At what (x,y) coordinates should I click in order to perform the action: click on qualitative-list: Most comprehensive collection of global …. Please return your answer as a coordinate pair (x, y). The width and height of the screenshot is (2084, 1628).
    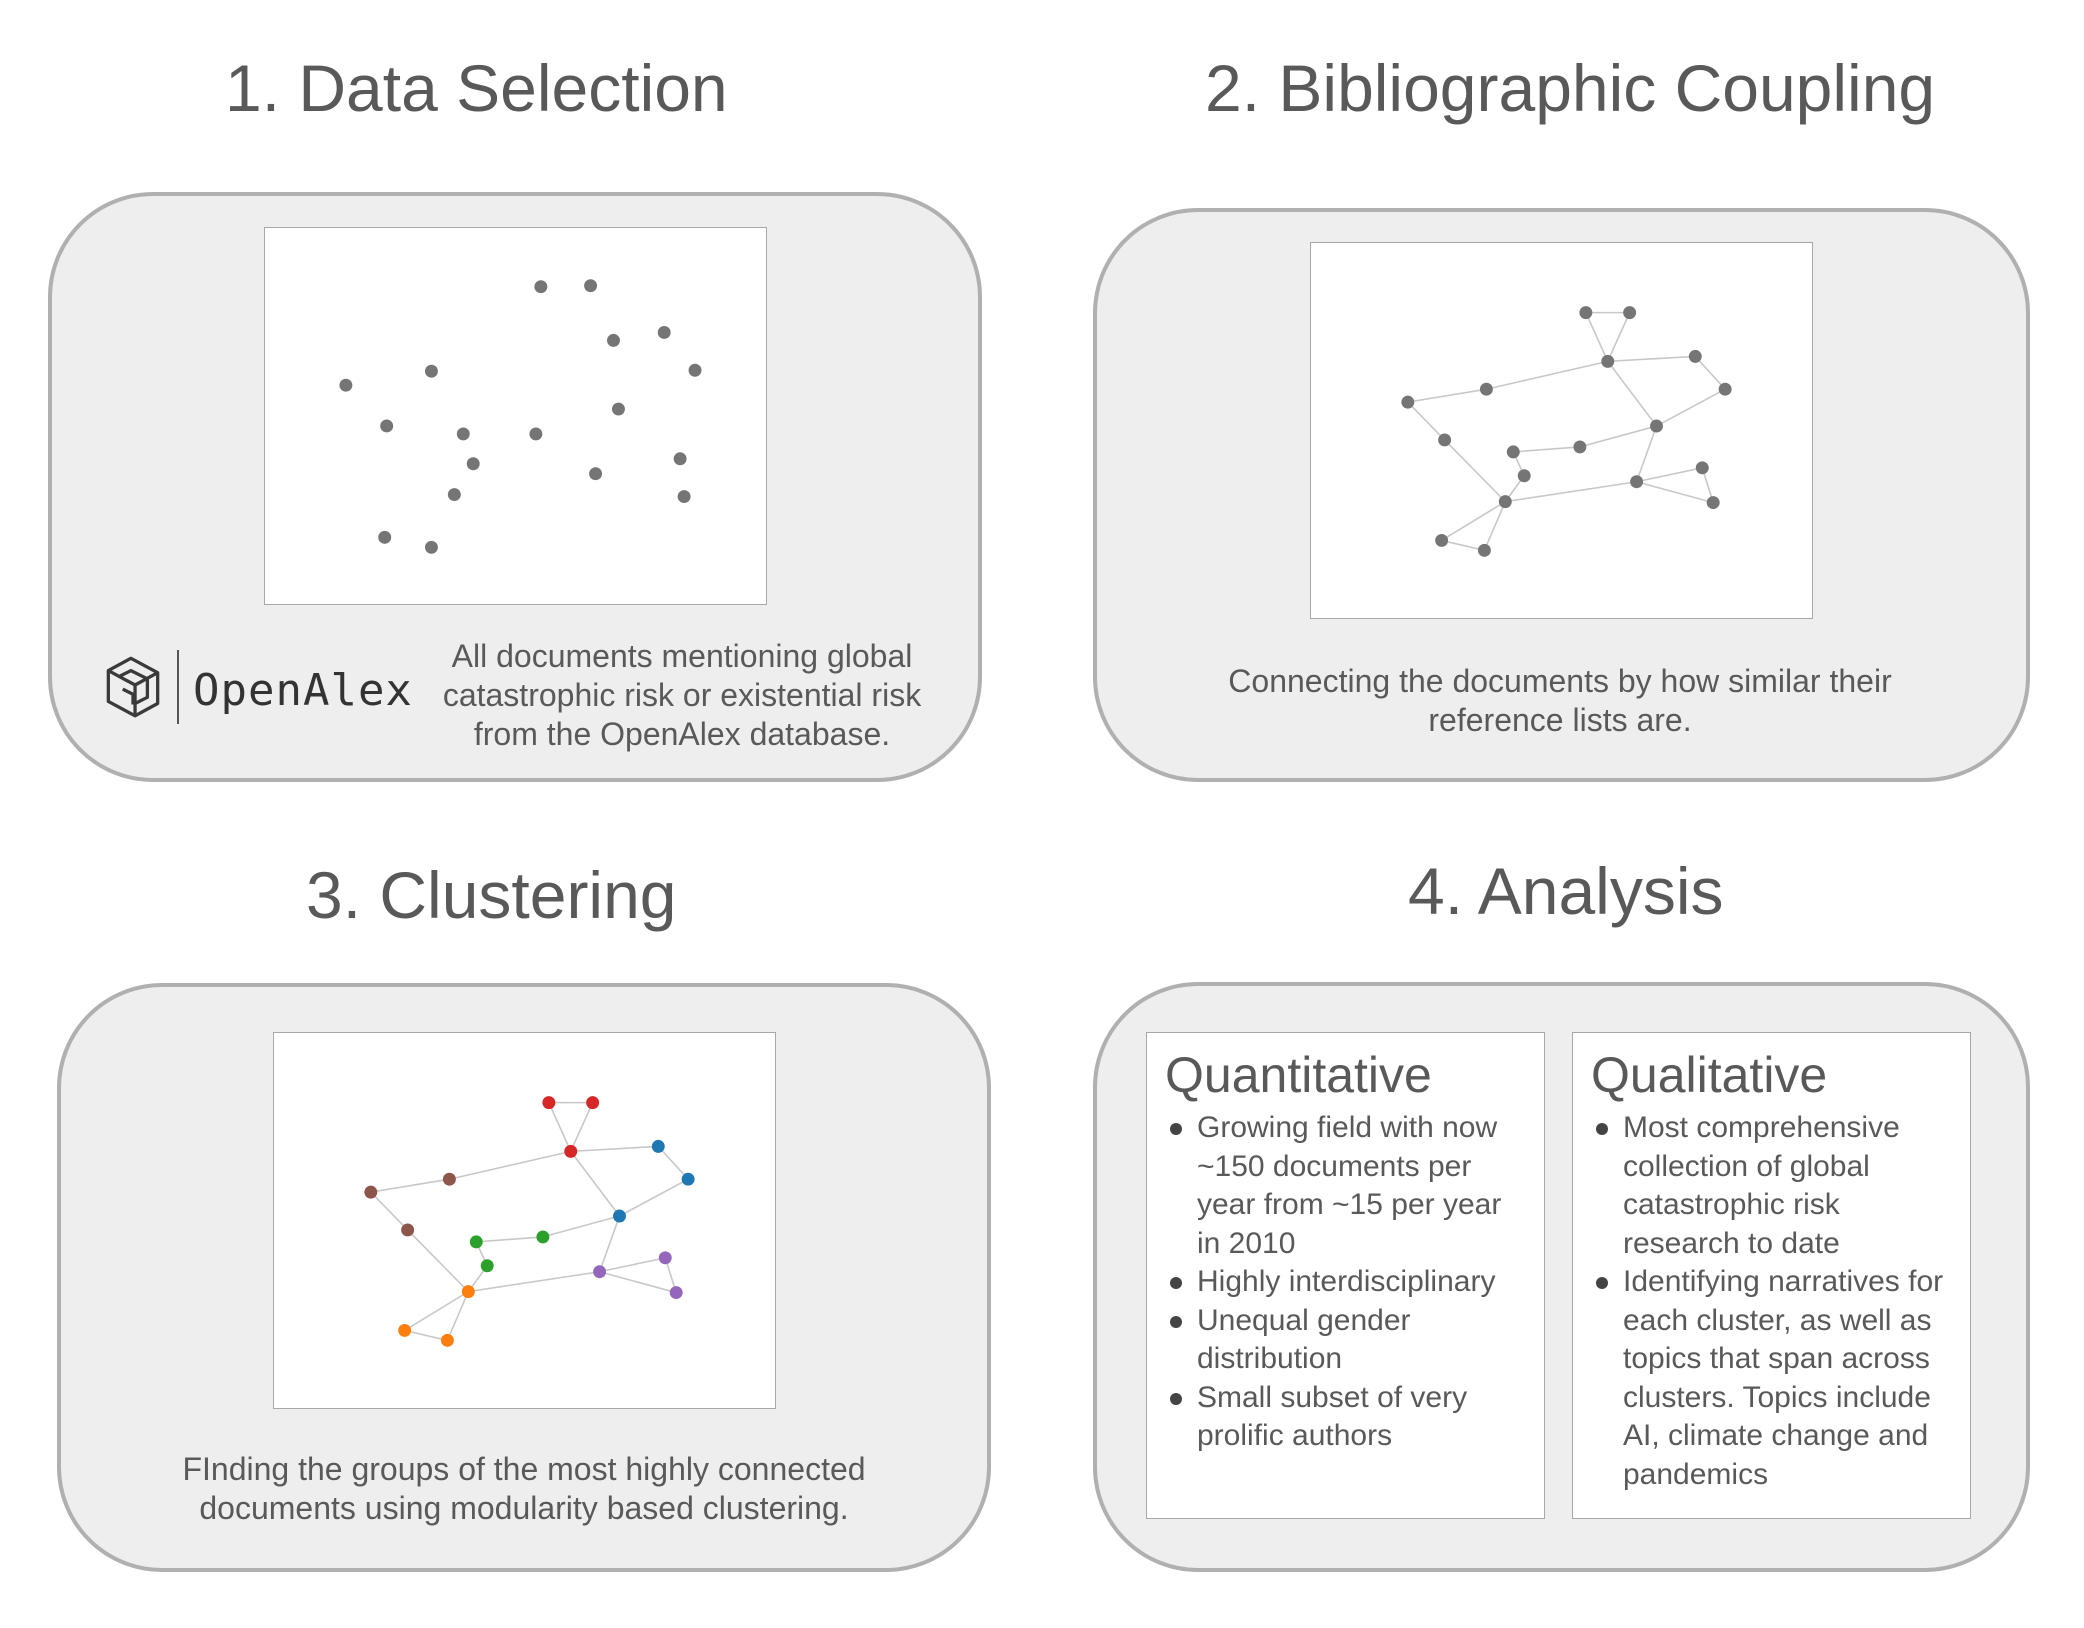
    Looking at the image, I should click on (1774, 1301).